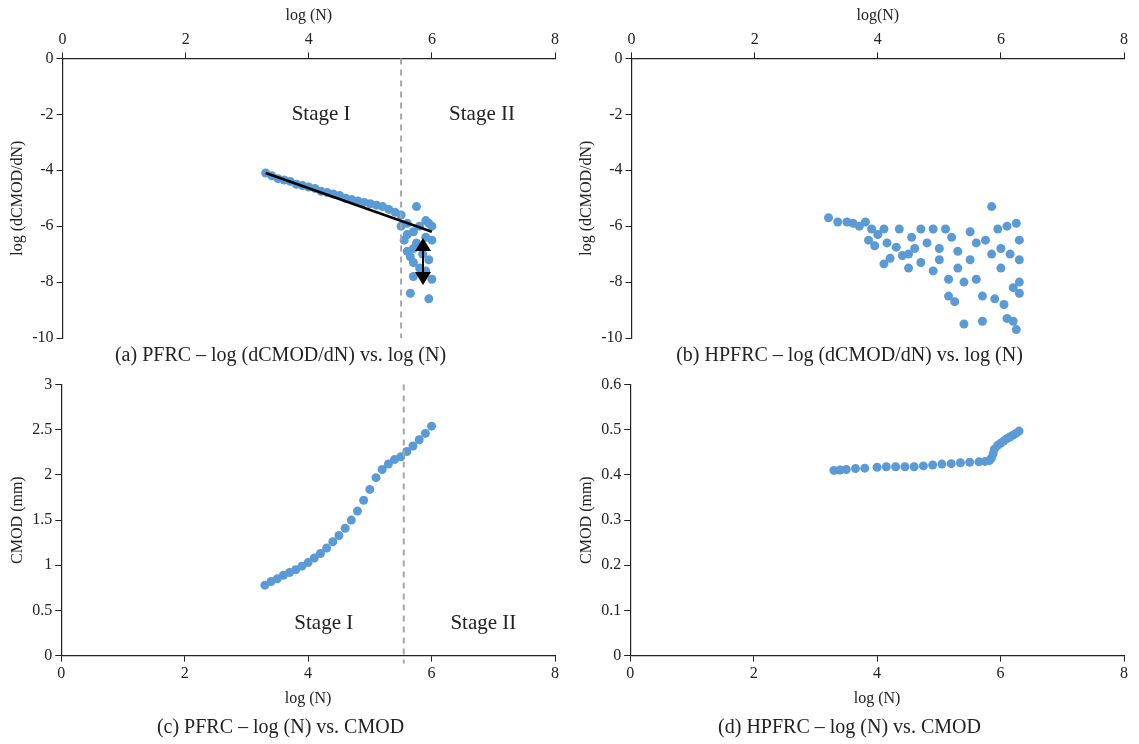 This screenshot has width=1139, height=744. What do you see at coordinates (280, 727) in the screenshot?
I see `text: (c) PFRC – log (N) vs. CMOD` at bounding box center [280, 727].